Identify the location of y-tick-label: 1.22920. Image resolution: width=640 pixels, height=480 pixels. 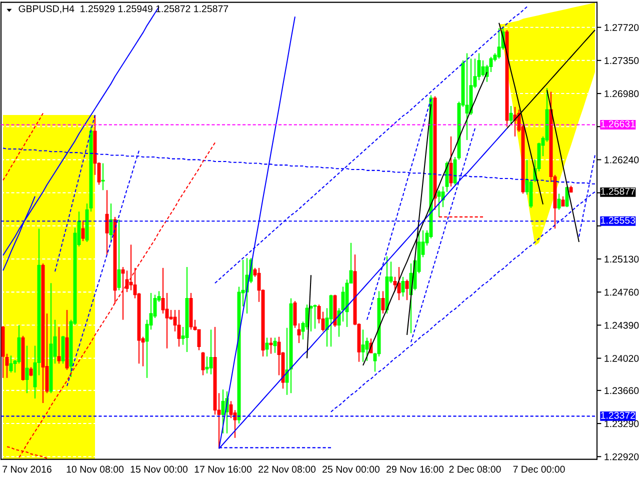
(621, 456).